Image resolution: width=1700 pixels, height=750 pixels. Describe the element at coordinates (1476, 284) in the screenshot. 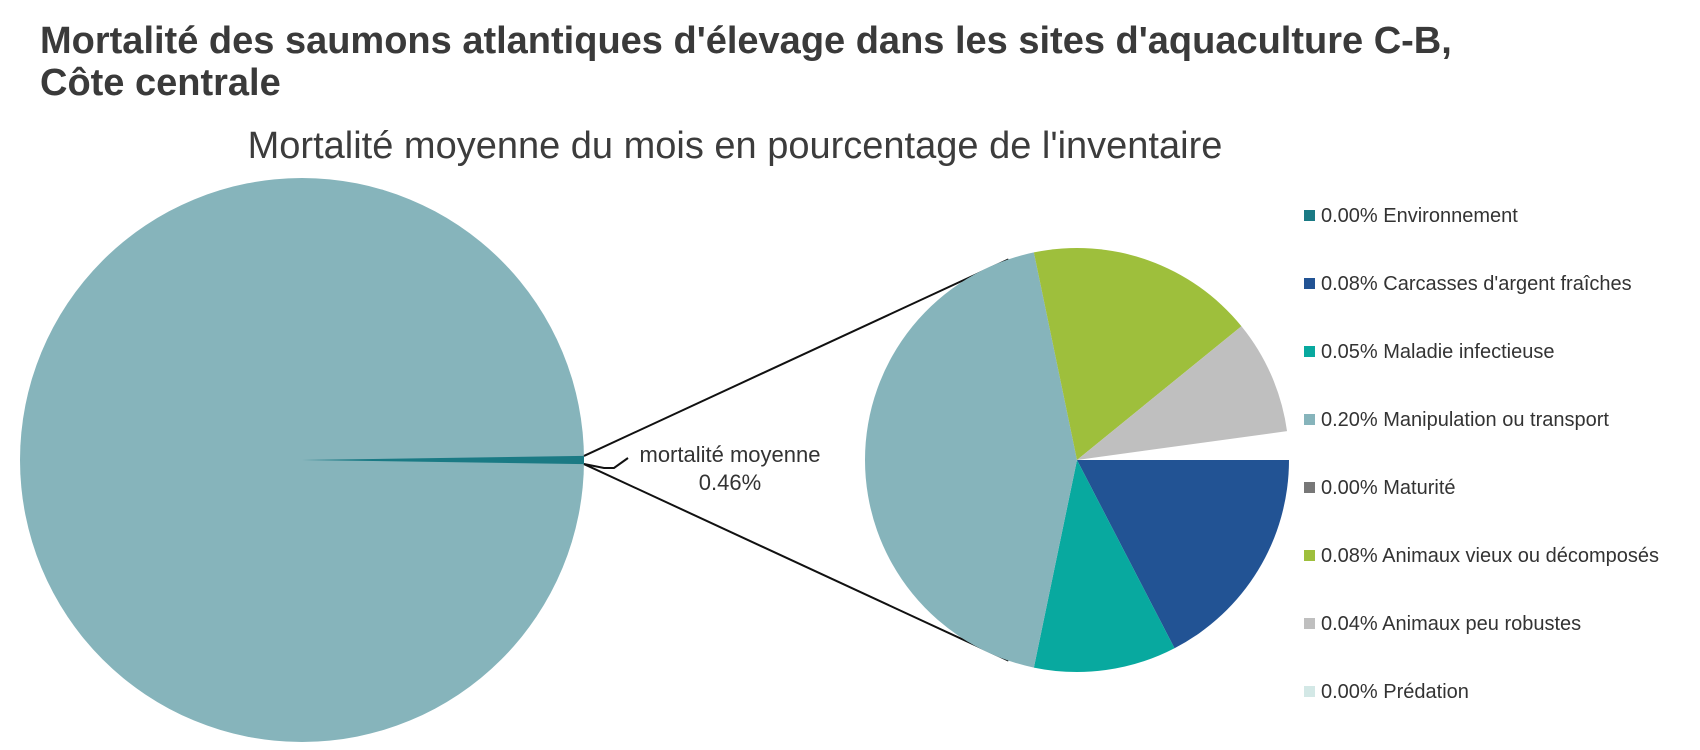

I see `legend-label-1: 0.08% Carcasses d'argent fraîches` at that location.